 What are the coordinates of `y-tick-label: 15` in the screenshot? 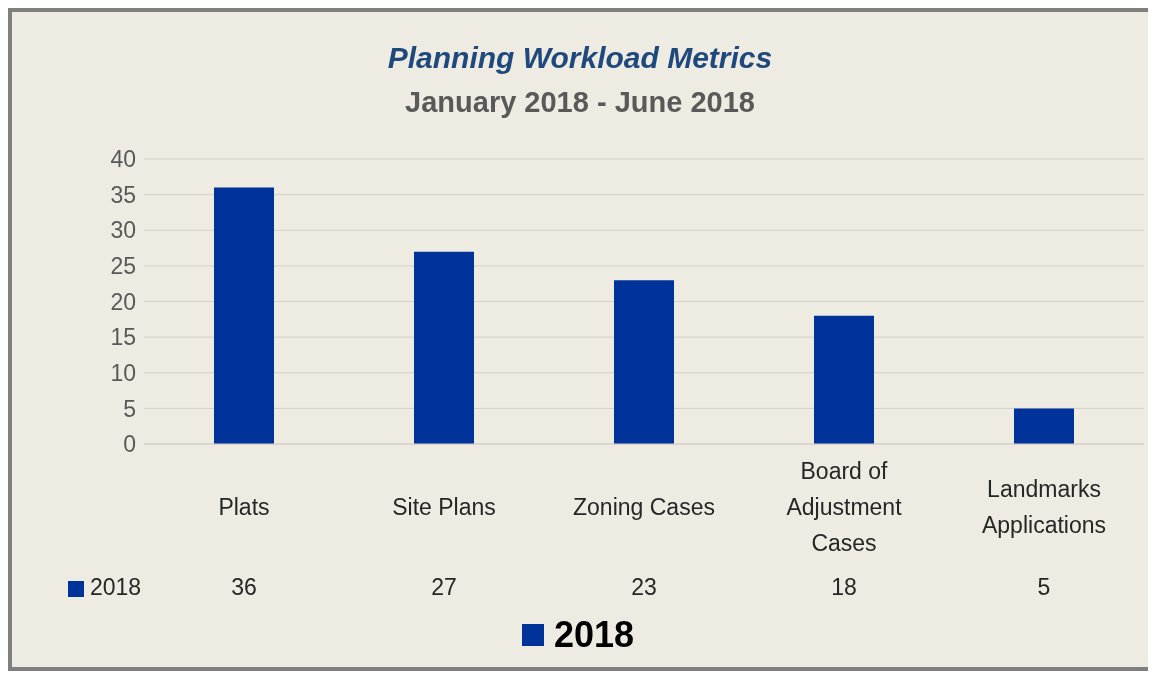 It's located at (123, 337).